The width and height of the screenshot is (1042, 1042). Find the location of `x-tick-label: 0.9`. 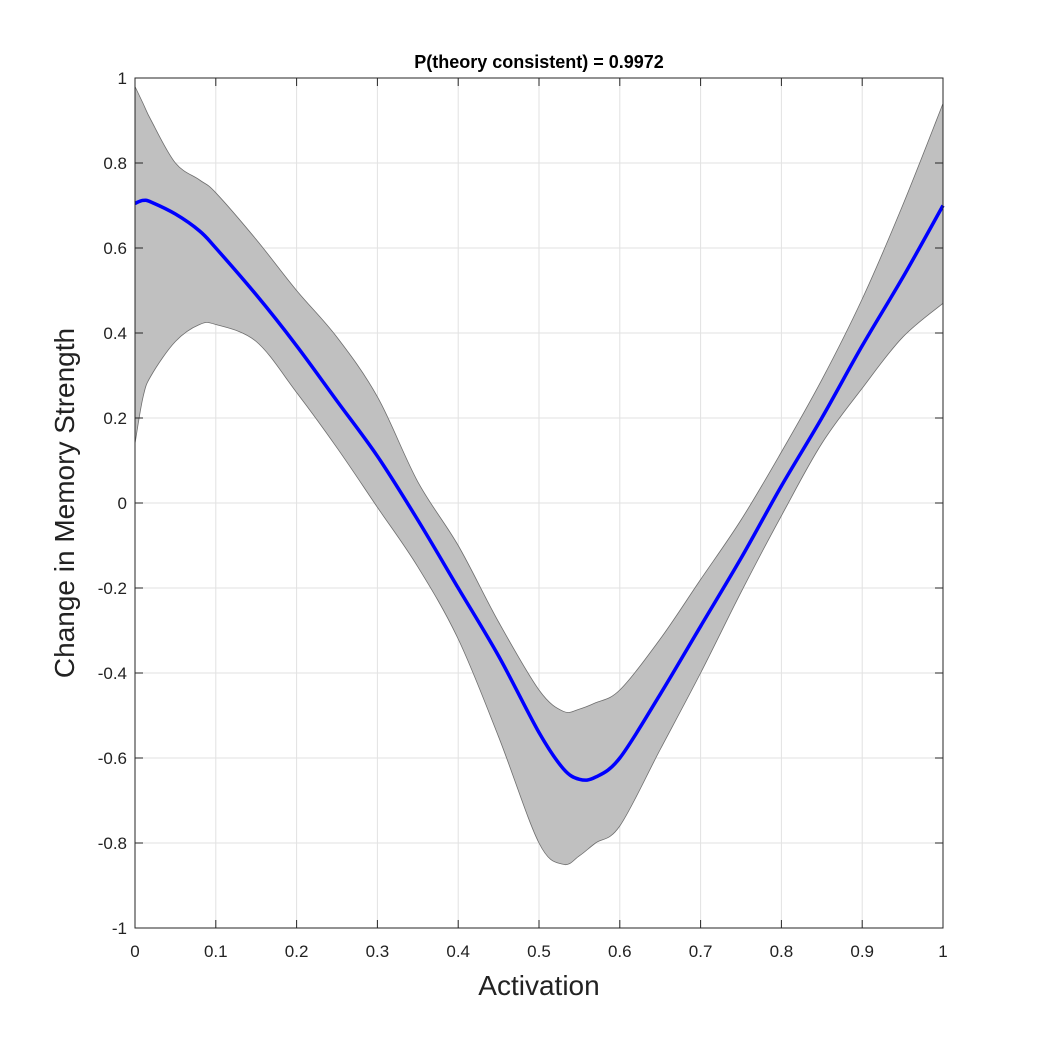

x-tick-label: 0.9 is located at coordinates (862, 951).